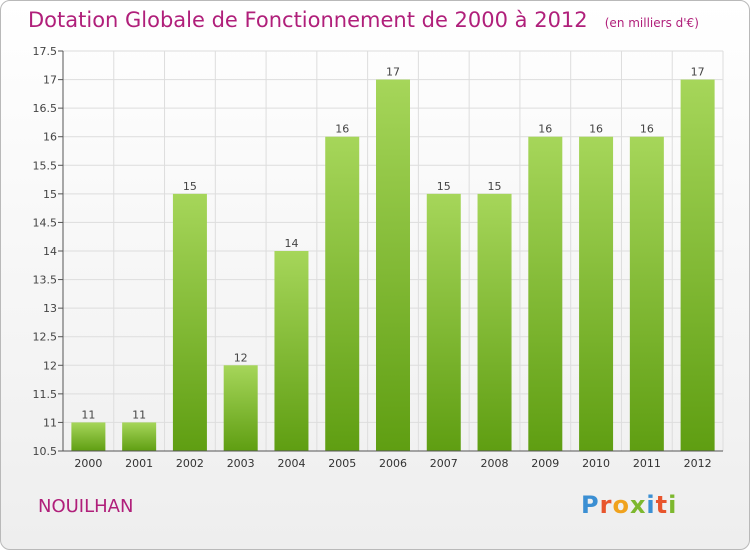 This screenshot has height=550, width=750. I want to click on logo-letter: x, so click(638, 505).